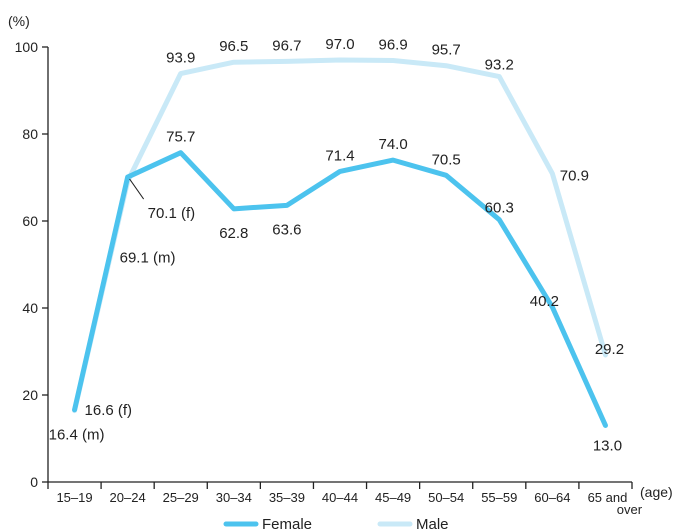 The width and height of the screenshot is (677, 532). What do you see at coordinates (608, 497) in the screenshot?
I see `x-tick-label: 65 and` at bounding box center [608, 497].